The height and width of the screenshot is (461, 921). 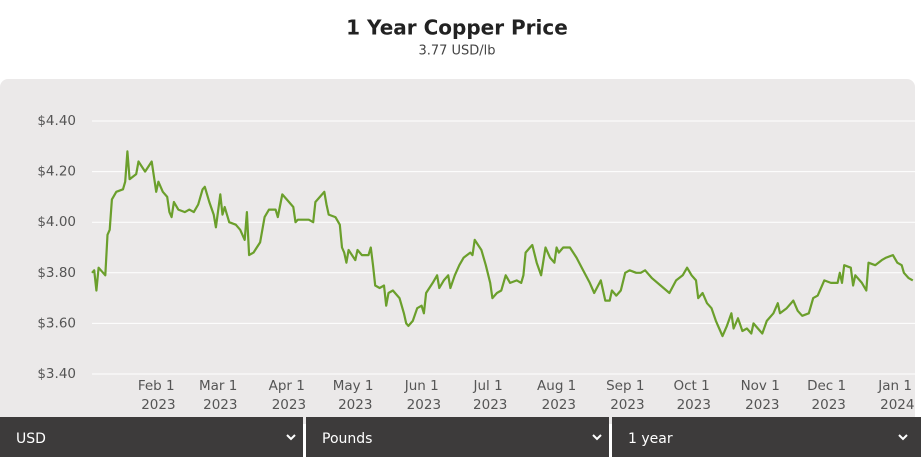 I want to click on y-tick-label: $4.20, so click(x=56, y=172).